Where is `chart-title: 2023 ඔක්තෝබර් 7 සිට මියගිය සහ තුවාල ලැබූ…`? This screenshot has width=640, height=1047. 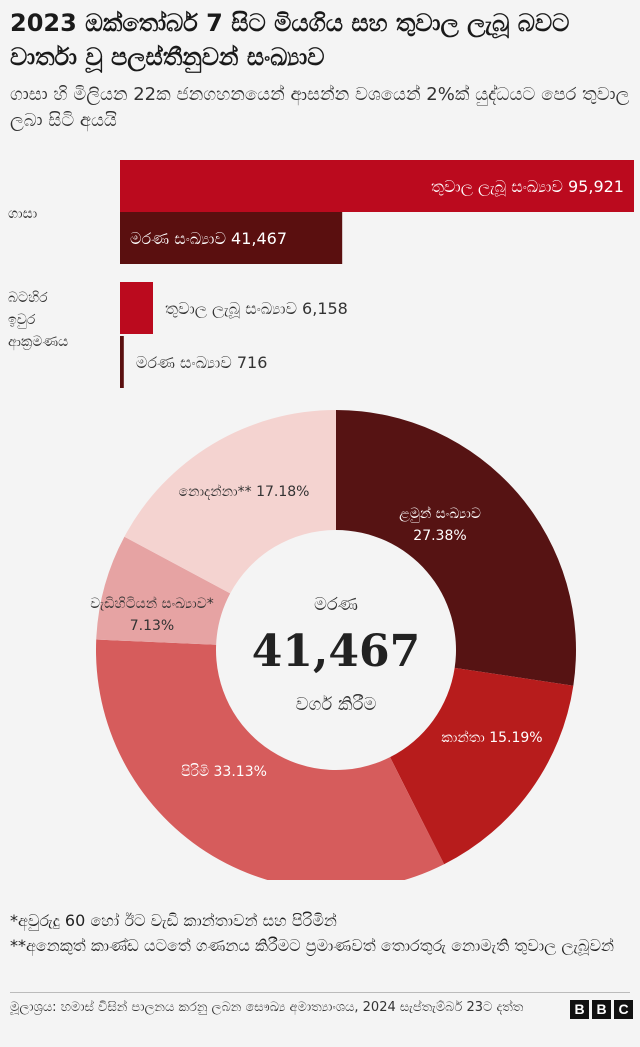 chart-title: 2023 ඔක්තෝබර් 7 සිට මියගිය සහ තුවාල ලැබූ… is located at coordinates (290, 40).